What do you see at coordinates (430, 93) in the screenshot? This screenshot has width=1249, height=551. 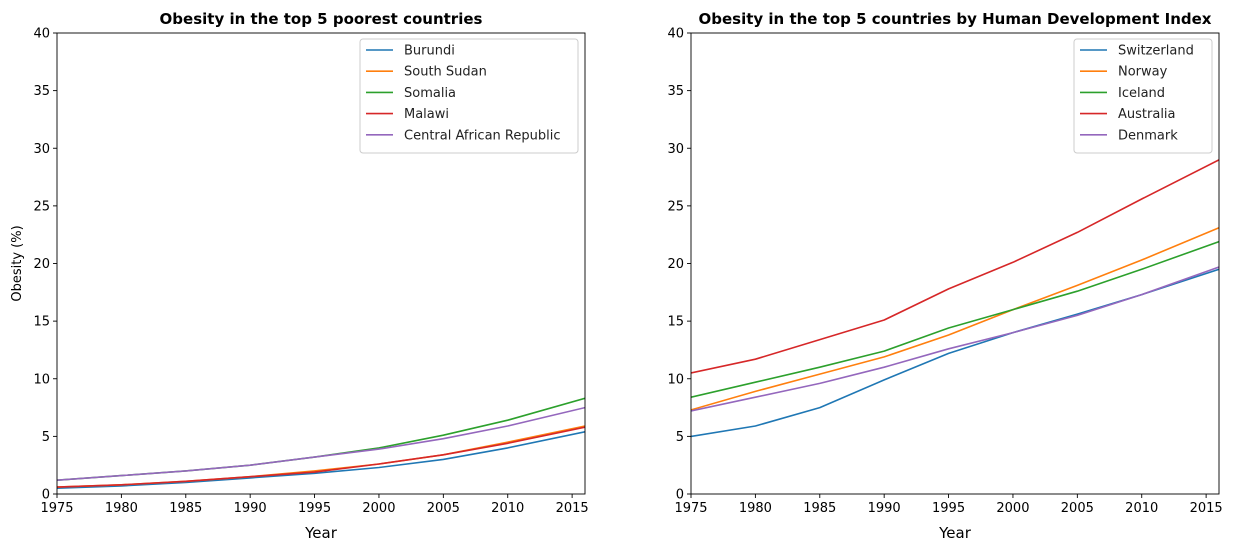 I see `legend-label-somalia: Somalia` at bounding box center [430, 93].